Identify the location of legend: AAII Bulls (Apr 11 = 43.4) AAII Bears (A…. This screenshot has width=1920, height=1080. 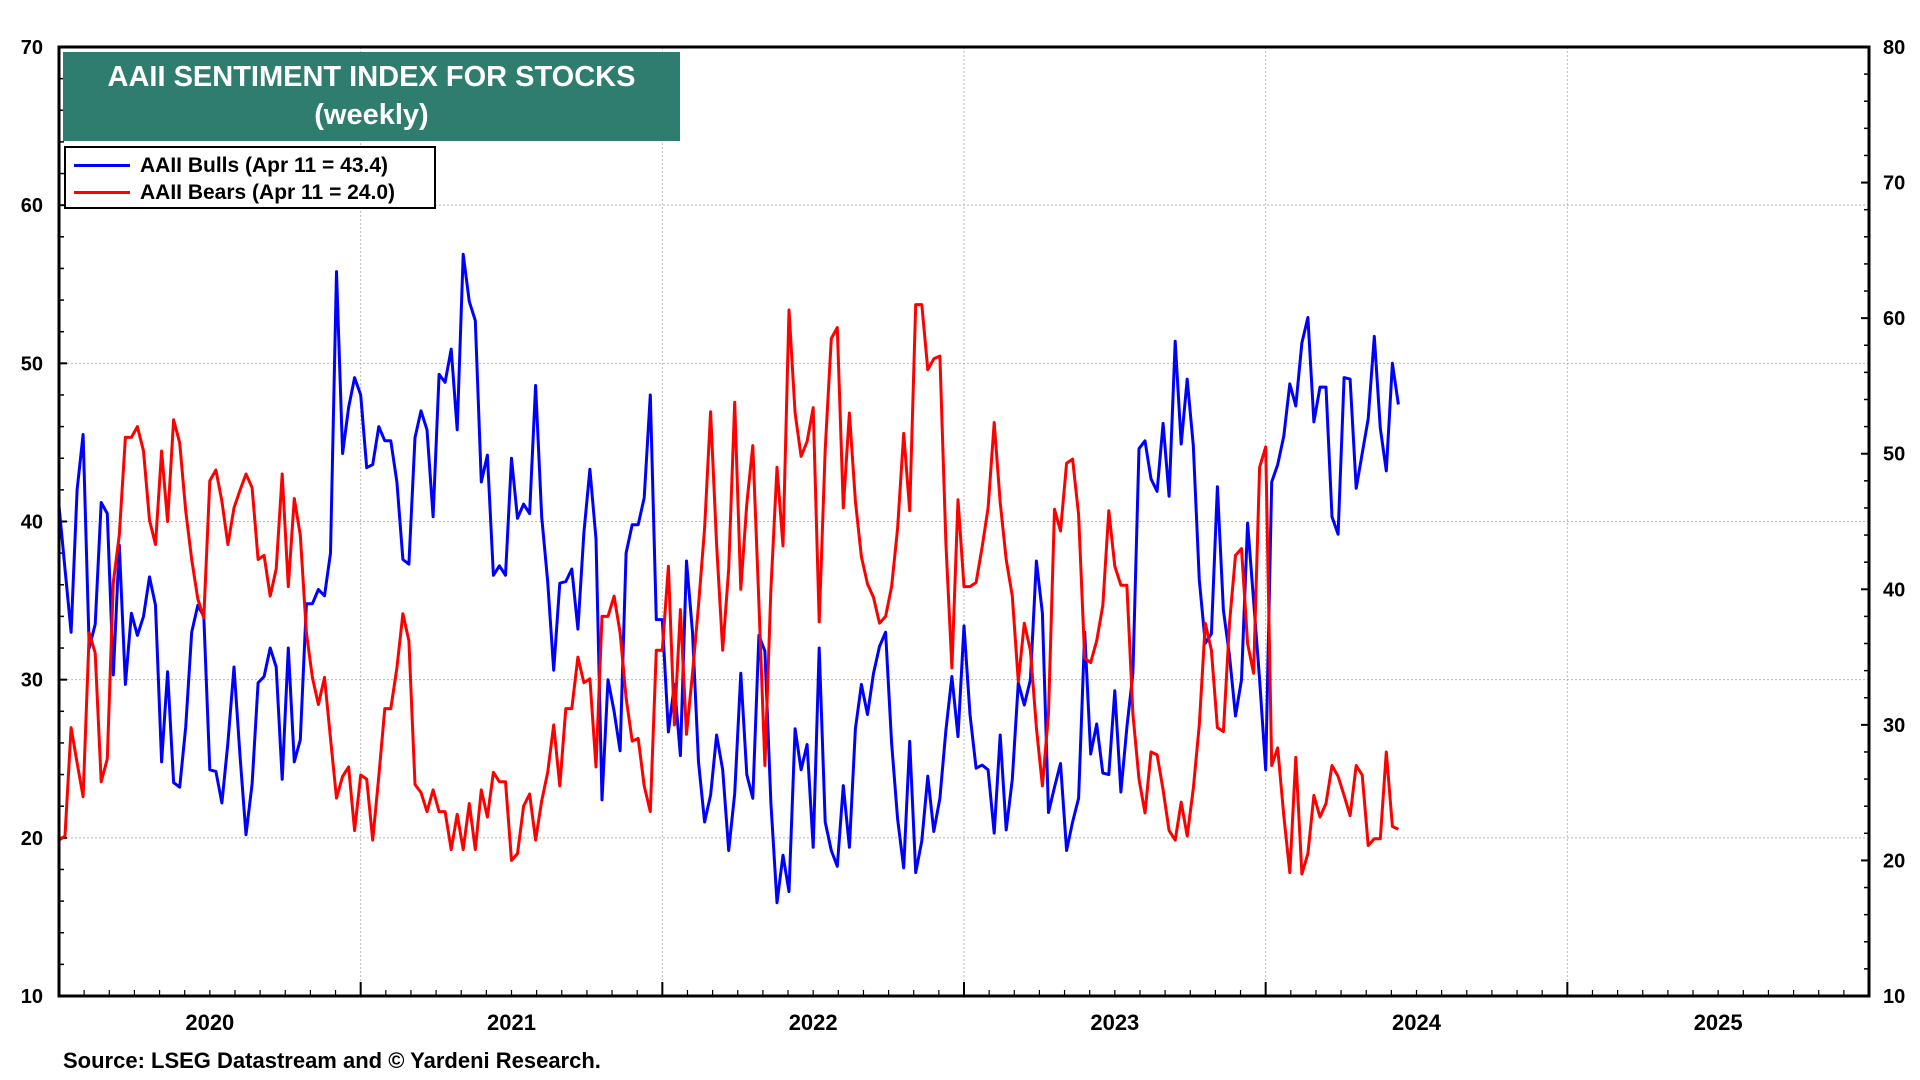
(250, 177).